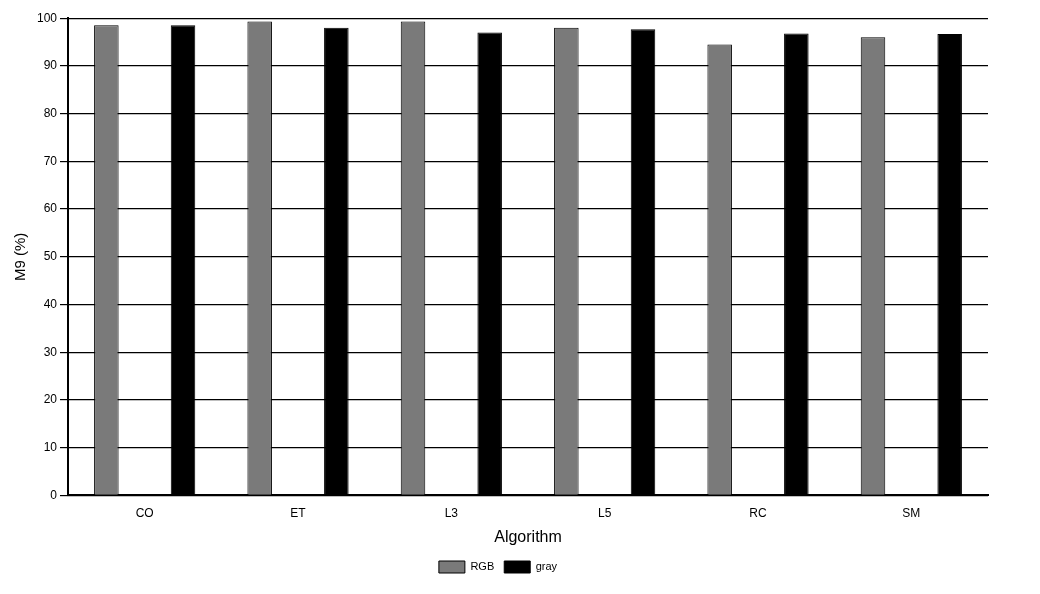  Describe the element at coordinates (50, 160) in the screenshot. I see `y-tick-label: 70` at that location.